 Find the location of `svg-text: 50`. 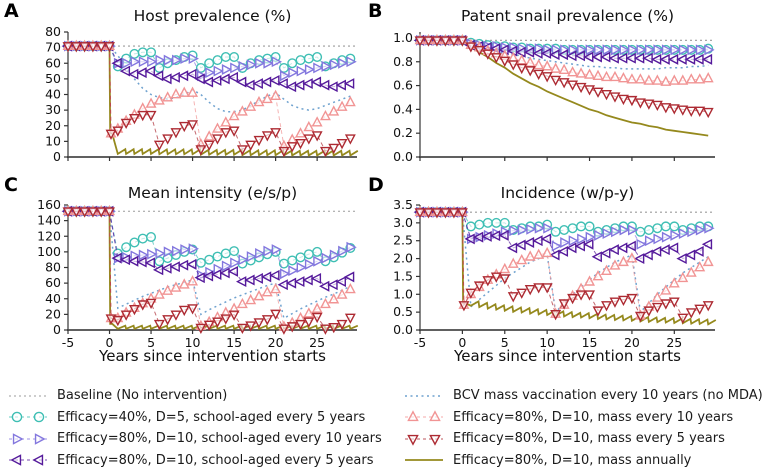

svg-text: 50 is located at coordinates (53, 78).